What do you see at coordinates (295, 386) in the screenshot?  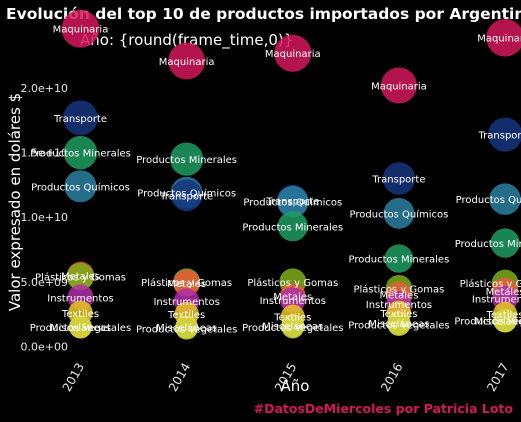 I see `x-axis-label: Año` at bounding box center [295, 386].